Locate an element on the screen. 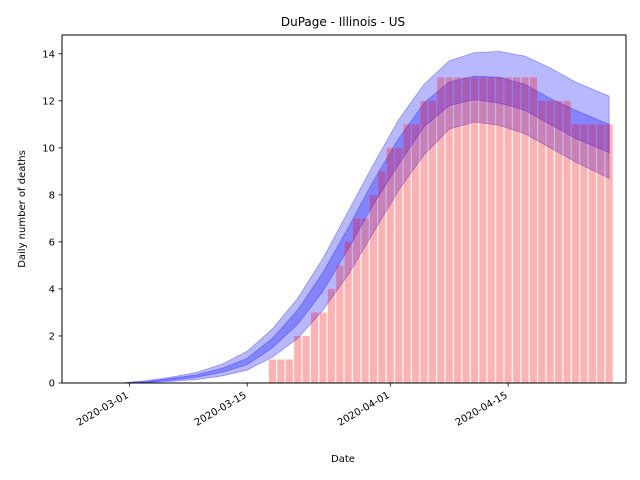  y-tick-label: 0 is located at coordinates (52, 384).